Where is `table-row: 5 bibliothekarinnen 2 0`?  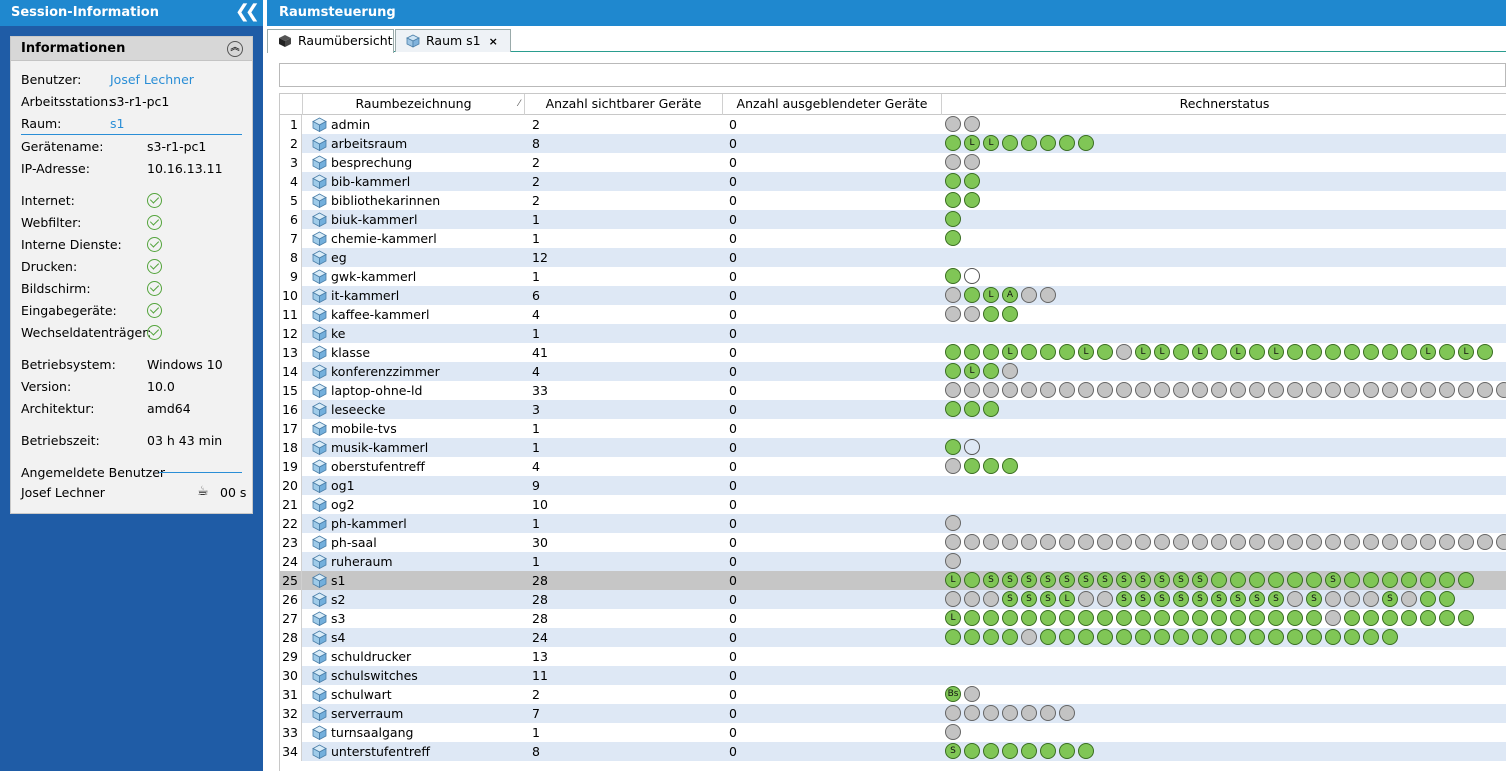 table-row: 5 bibliothekarinnen 2 0 is located at coordinates (893, 200).